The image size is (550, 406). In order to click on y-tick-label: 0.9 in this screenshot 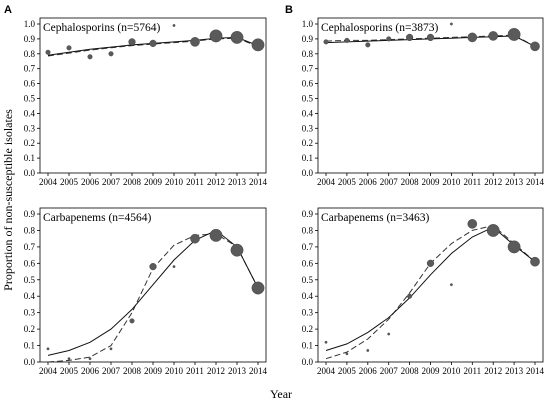, I will do `click(308, 39)`.